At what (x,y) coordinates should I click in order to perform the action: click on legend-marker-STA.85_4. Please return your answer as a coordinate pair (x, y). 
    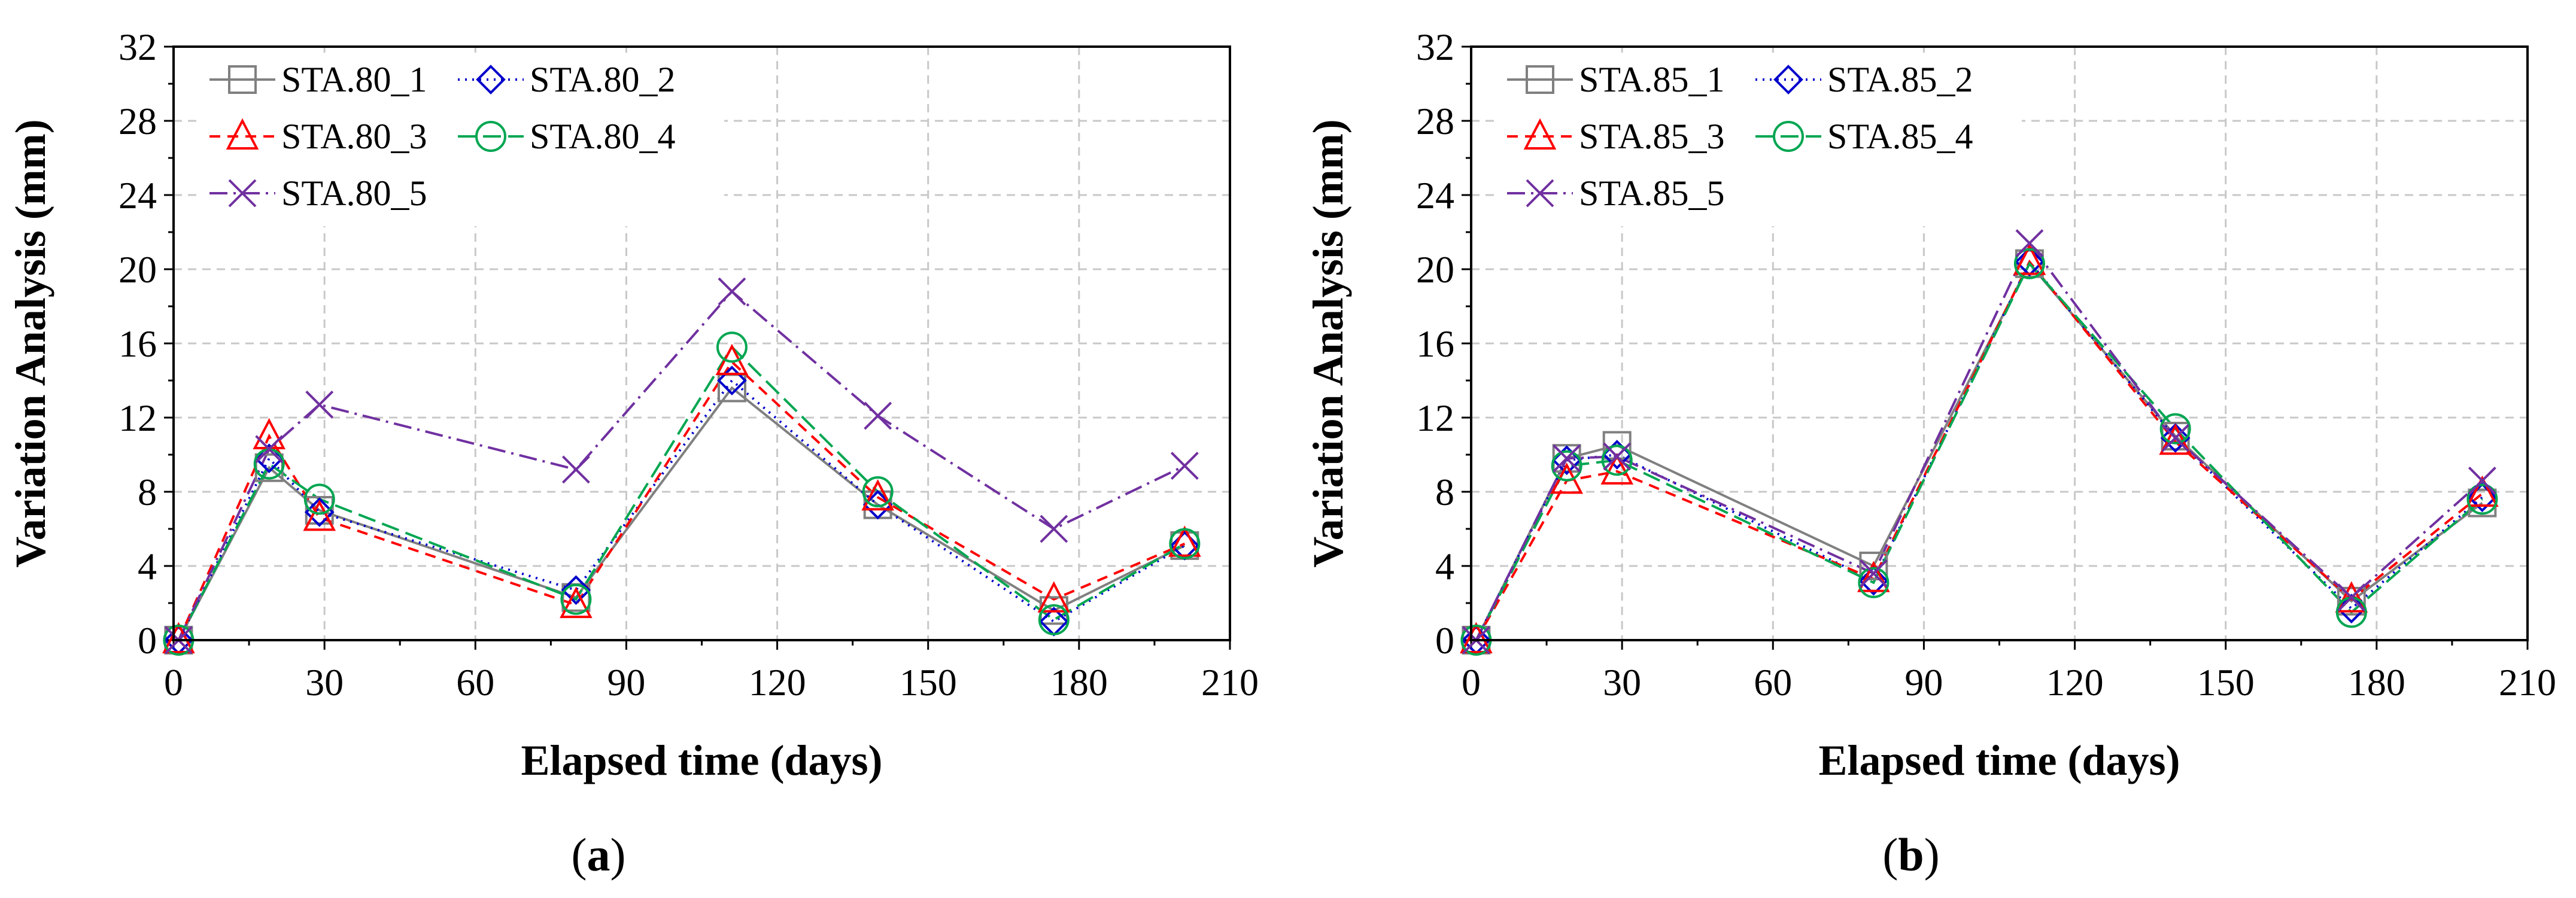
    Looking at the image, I should click on (1788, 137).